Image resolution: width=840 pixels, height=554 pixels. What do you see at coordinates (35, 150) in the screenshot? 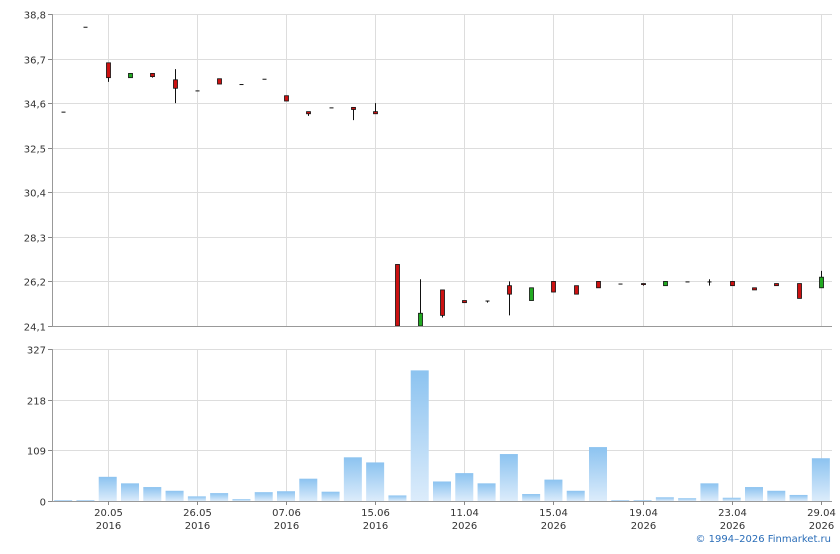
I see `price-tick-label: 32,5` at bounding box center [35, 150].